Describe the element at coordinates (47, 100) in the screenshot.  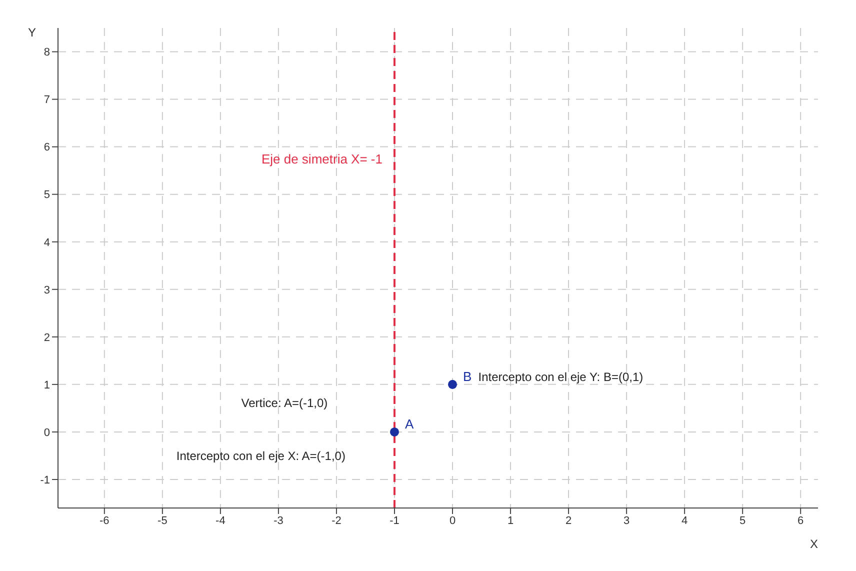
I see `y-tick-label: 7` at that location.